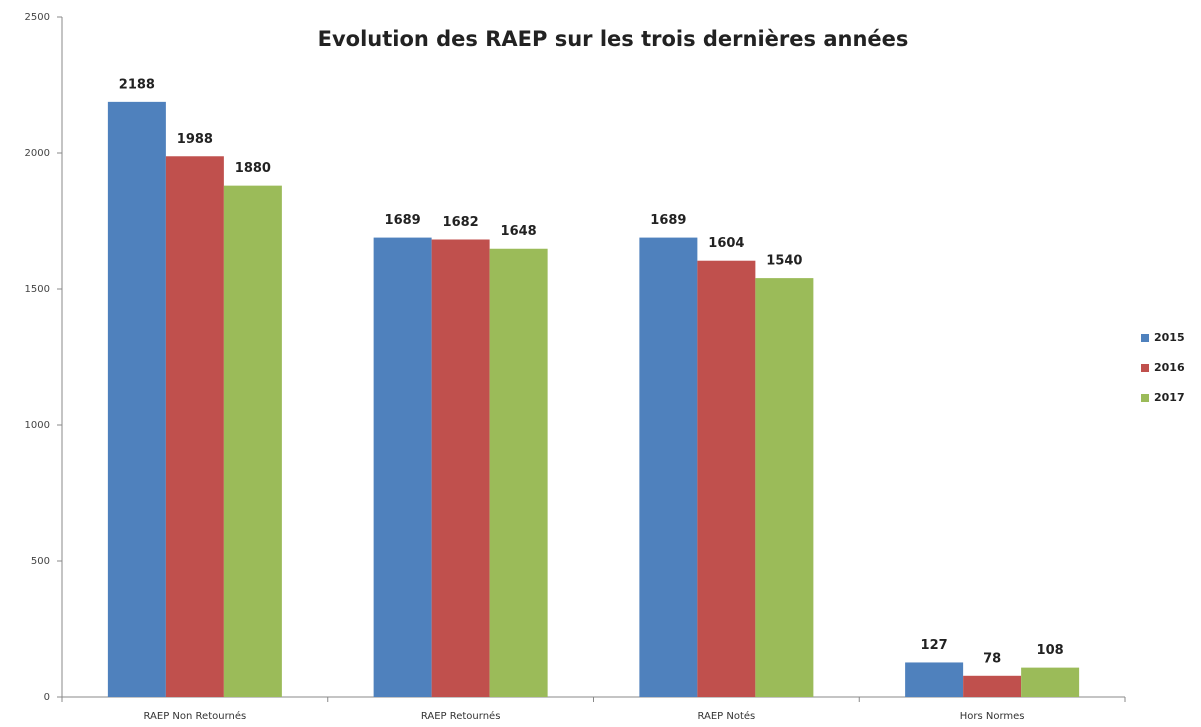  I want to click on legend-label: 2016, so click(1169, 367).